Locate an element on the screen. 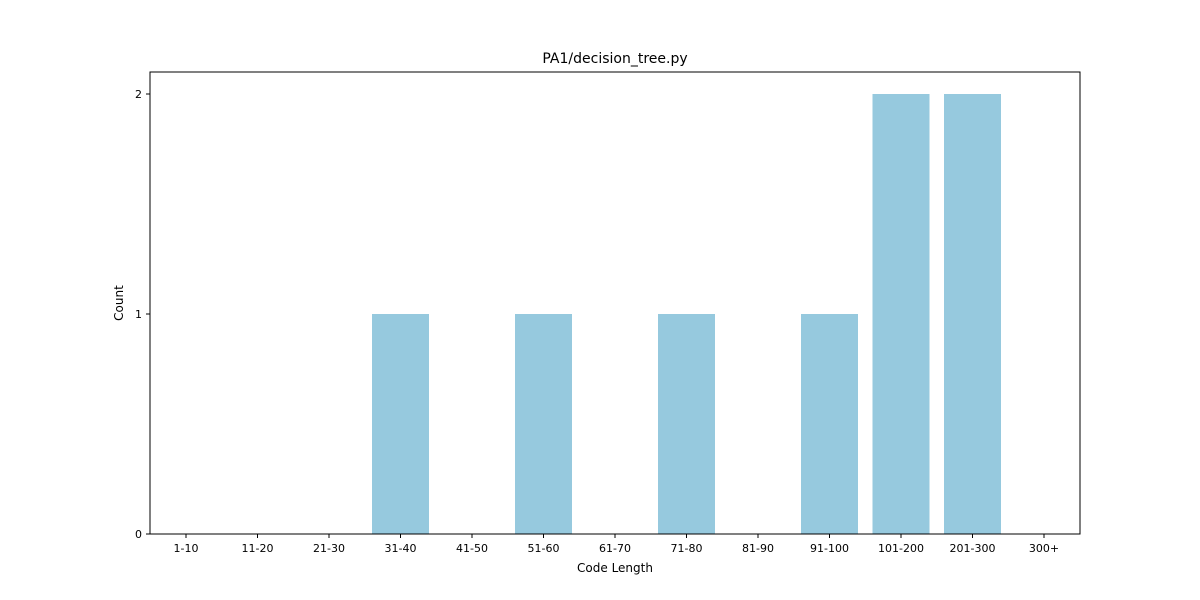 This screenshot has width=1200, height=600. y-tick-label: 0 is located at coordinates (138, 534).